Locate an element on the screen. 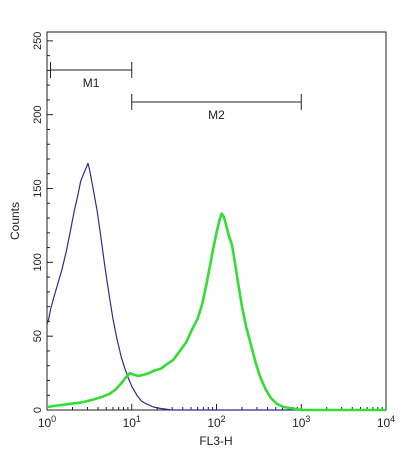  y-tick-label: 100 is located at coordinates (38, 262).